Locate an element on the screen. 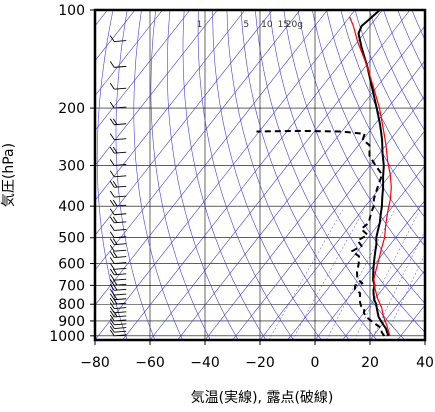 This screenshot has height=412, width=435. x-tick-label: 0 is located at coordinates (315, 363).